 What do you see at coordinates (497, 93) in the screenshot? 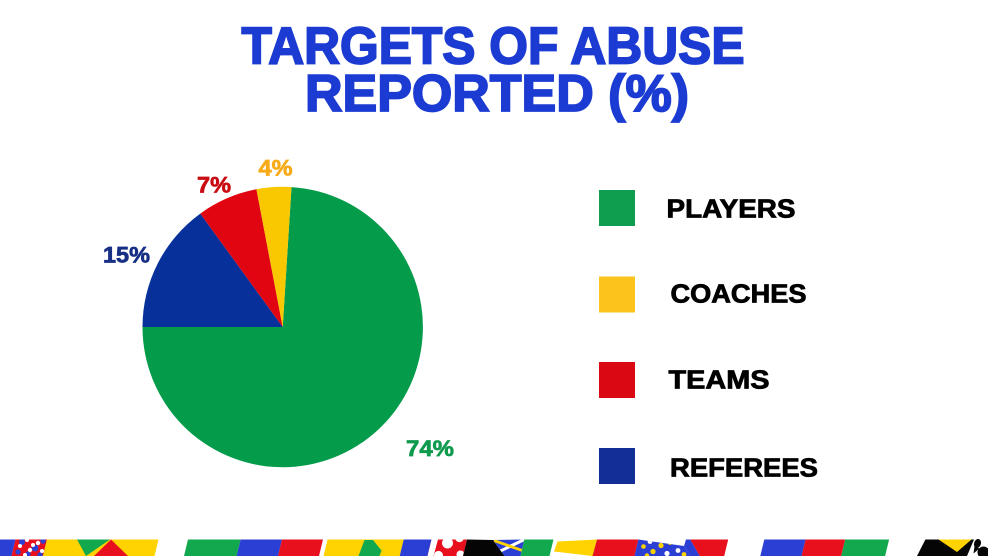
I see `svg-text: REPORTED (%)` at bounding box center [497, 93].